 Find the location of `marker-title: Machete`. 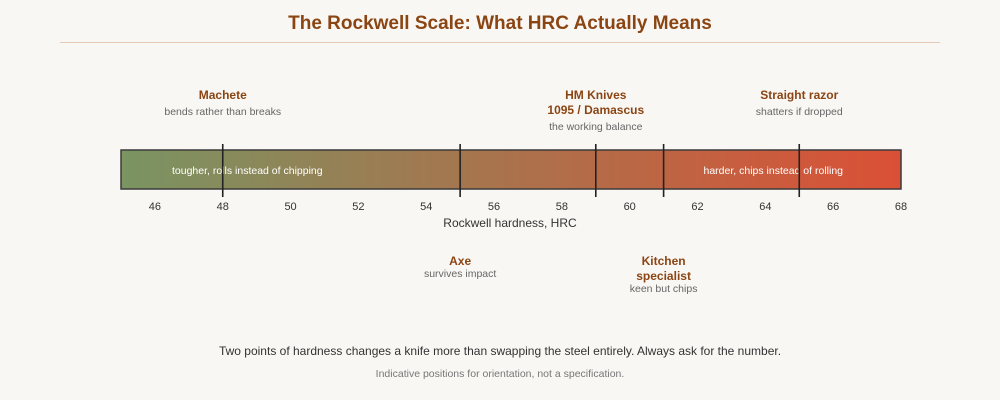

marker-title: Machete is located at coordinates (223, 95).